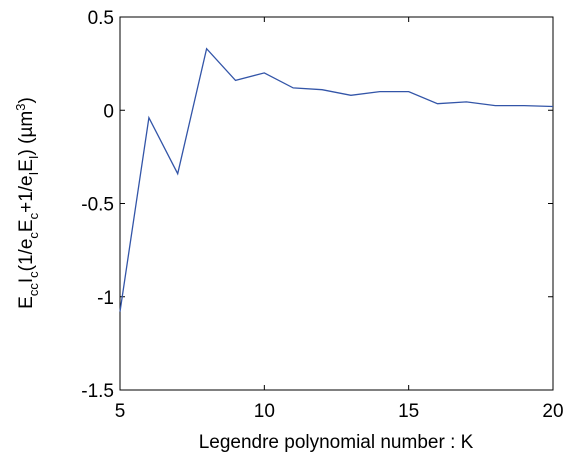 The image size is (566, 463). What do you see at coordinates (336, 442) in the screenshot?
I see `x-axis-label: Legendre polynomial number : K` at bounding box center [336, 442].